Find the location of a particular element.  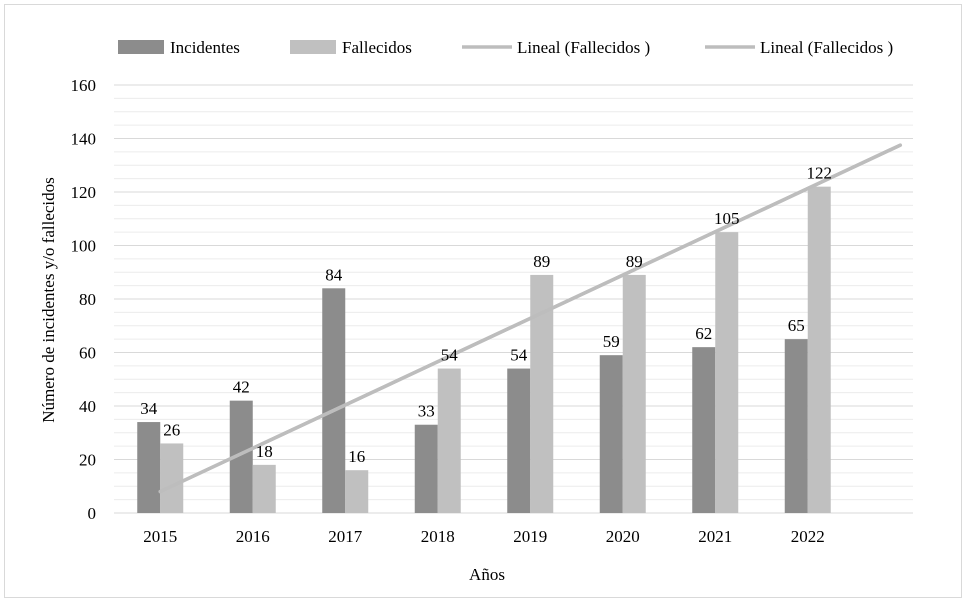

x-tick-label: 2016 is located at coordinates (253, 536).